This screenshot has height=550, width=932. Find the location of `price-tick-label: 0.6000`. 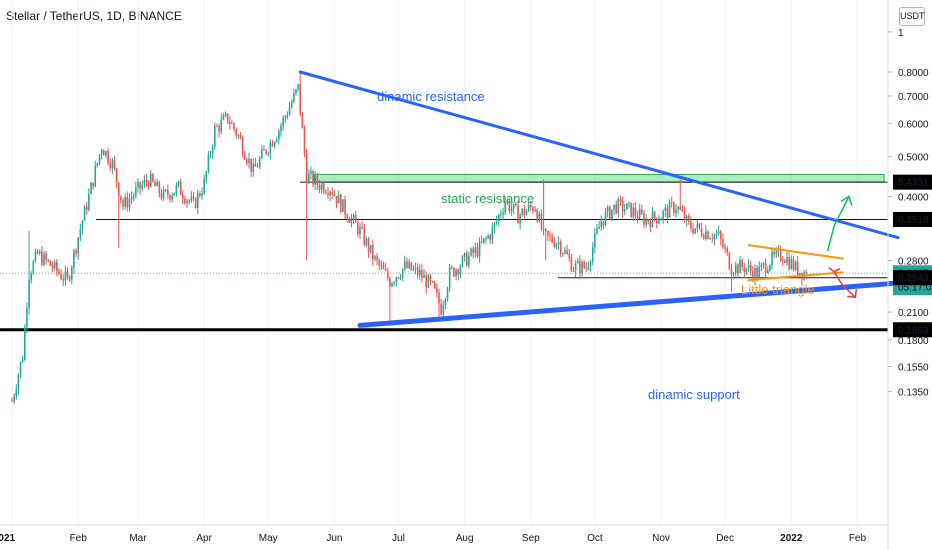

price-tick-label: 0.6000 is located at coordinates (913, 125).